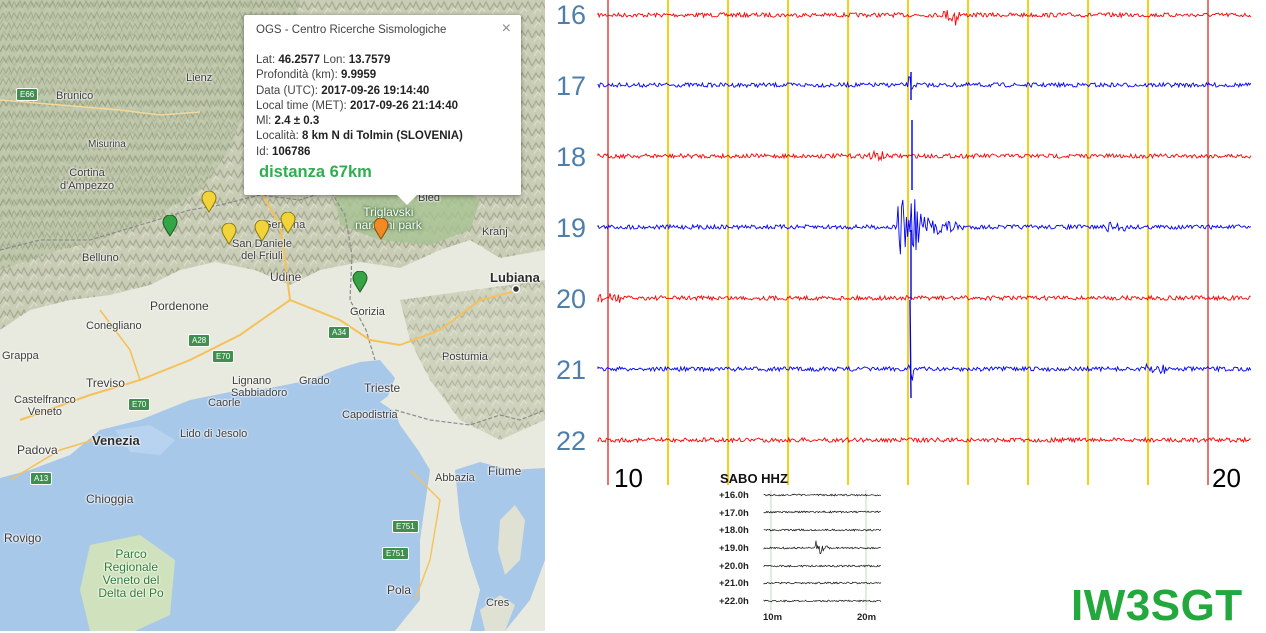  Describe the element at coordinates (41, 478) in the screenshot. I see `road-badge-a13: A13` at that location.